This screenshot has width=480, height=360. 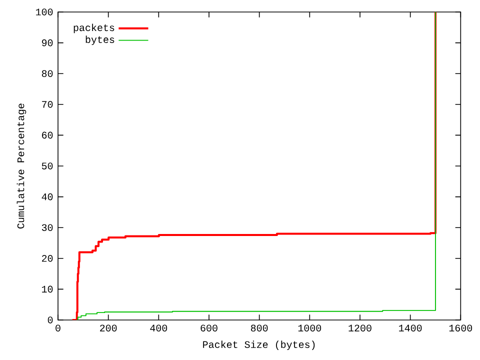 What do you see at coordinates (100, 40) in the screenshot?
I see `legend-label: bytes` at bounding box center [100, 40].